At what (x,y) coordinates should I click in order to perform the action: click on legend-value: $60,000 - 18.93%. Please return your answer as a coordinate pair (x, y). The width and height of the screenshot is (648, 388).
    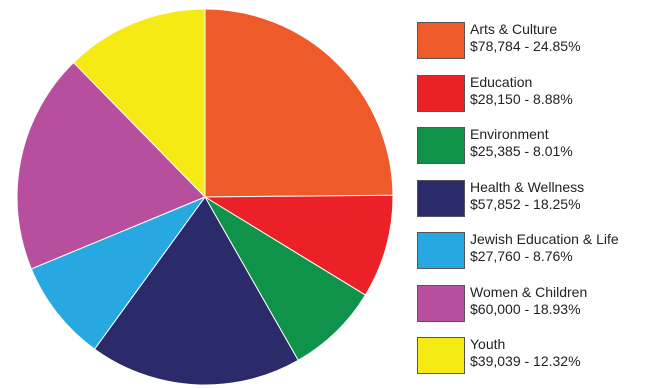
    Looking at the image, I should click on (525, 308).